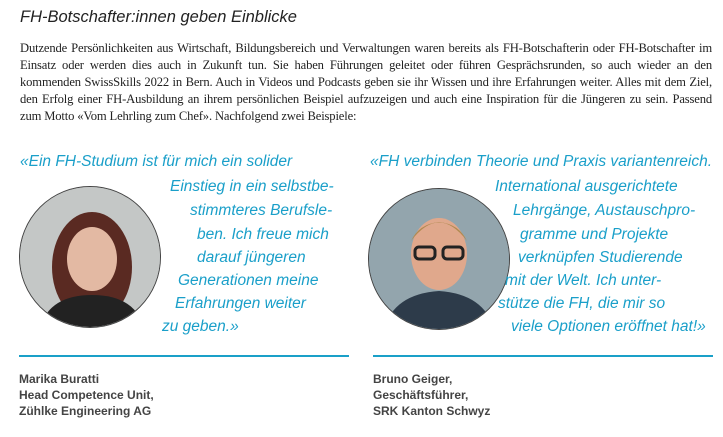  Describe the element at coordinates (594, 234) in the screenshot. I see `quote-line: gramme und Projekte` at that location.